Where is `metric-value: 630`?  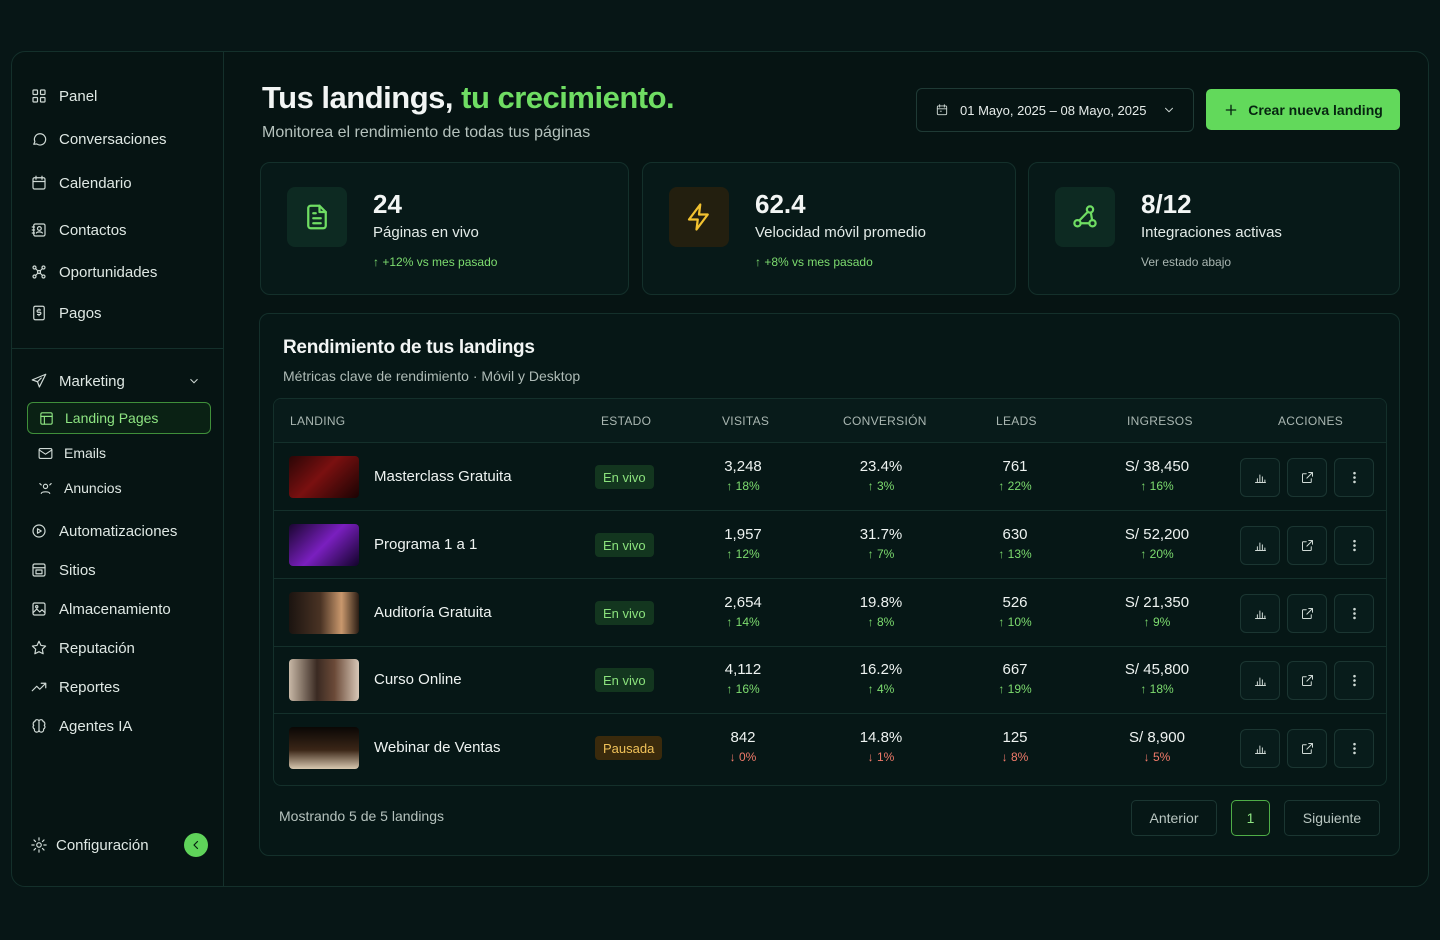
metric-value: 630 is located at coordinates (1015, 534).